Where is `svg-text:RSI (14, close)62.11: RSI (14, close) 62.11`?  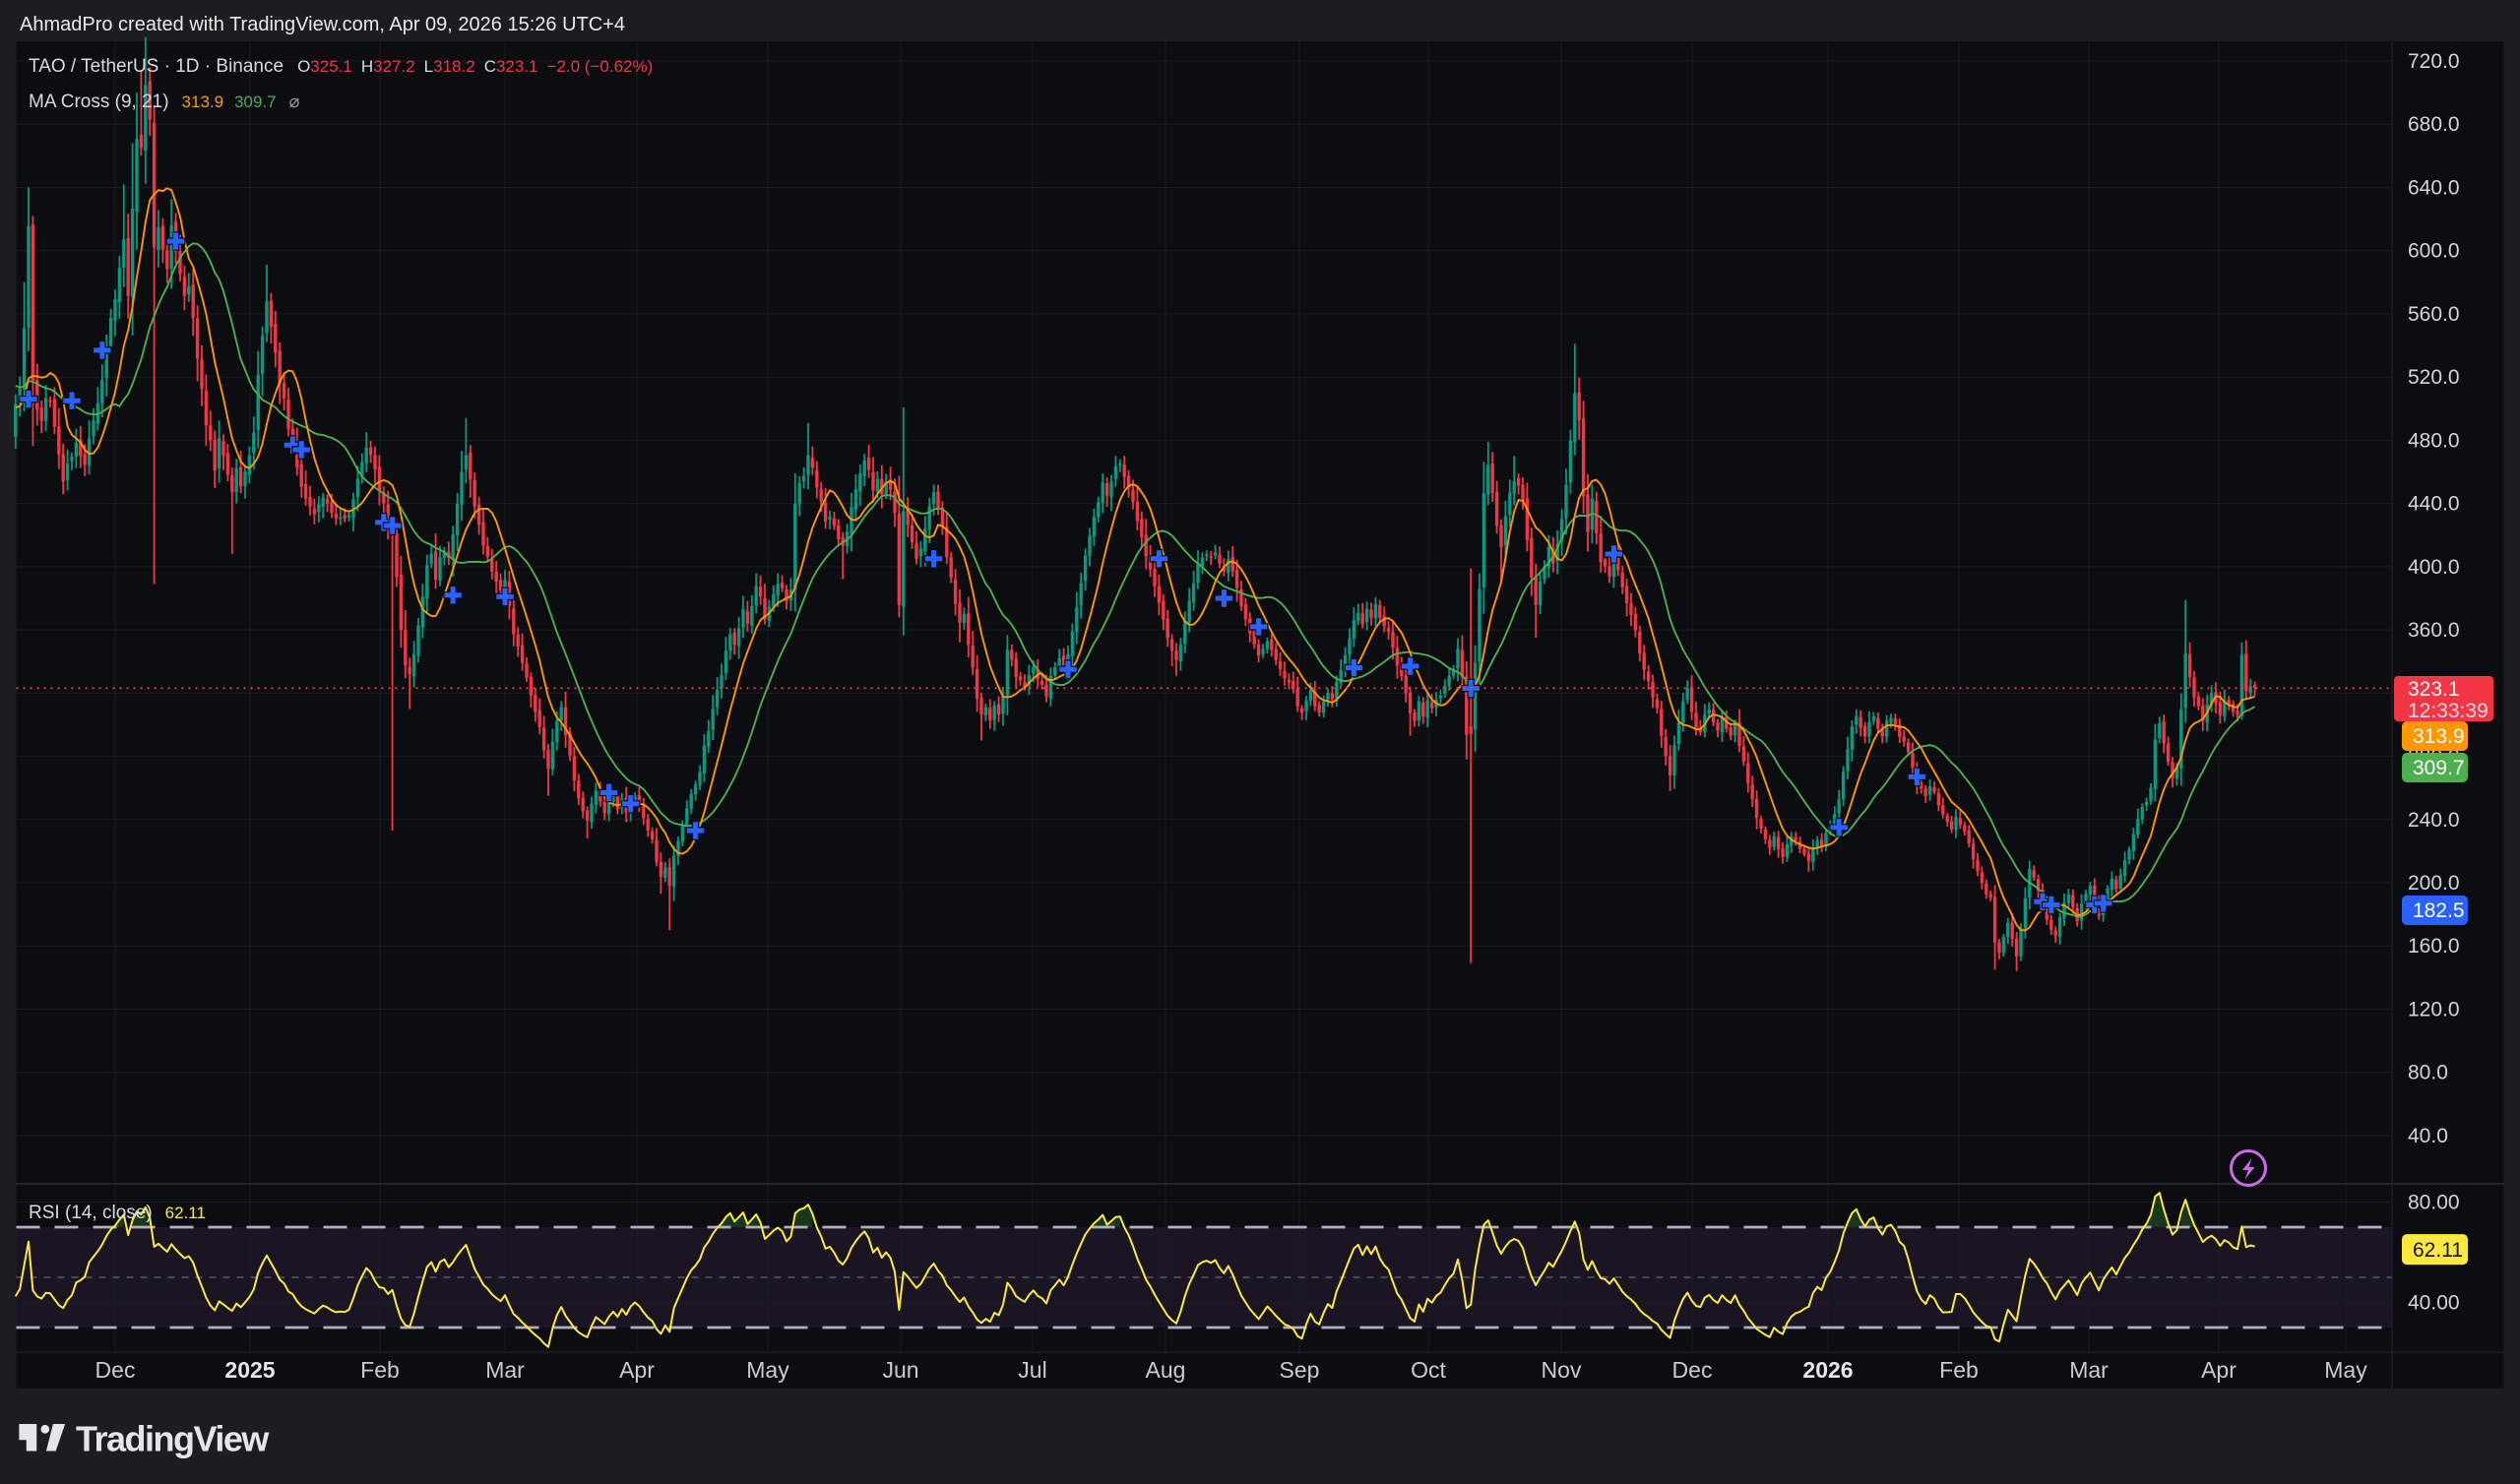
svg-text:RSI (14, close)62.11: RSI (14, close) 62.11 is located at coordinates (117, 1213).